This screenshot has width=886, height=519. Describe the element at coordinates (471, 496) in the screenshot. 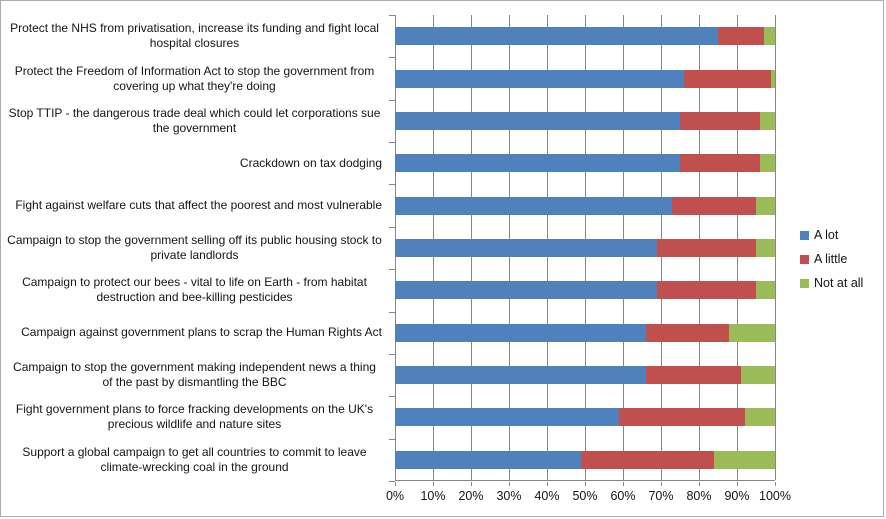

I see `value-tick-label: 20%` at that location.